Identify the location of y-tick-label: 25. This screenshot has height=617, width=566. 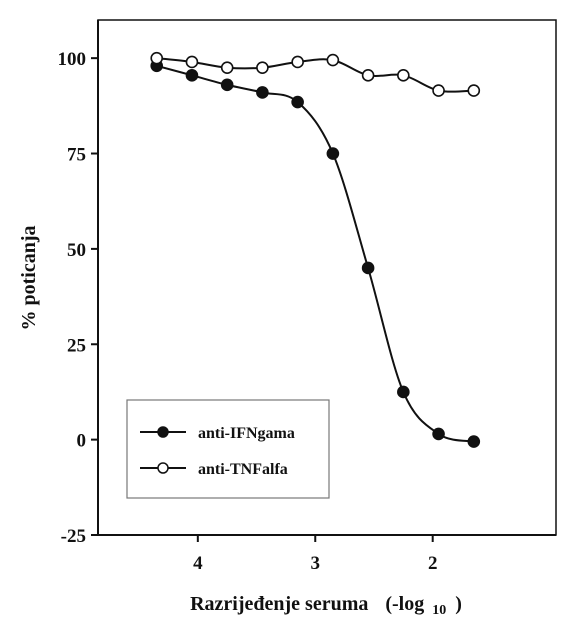
(76, 345).